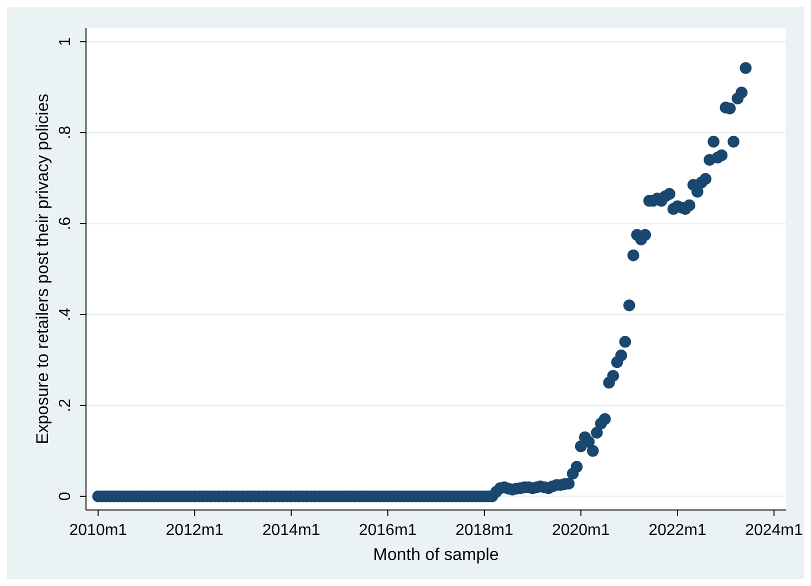  Describe the element at coordinates (484, 530) in the screenshot. I see `x-tick-label: 2018m1` at that location.